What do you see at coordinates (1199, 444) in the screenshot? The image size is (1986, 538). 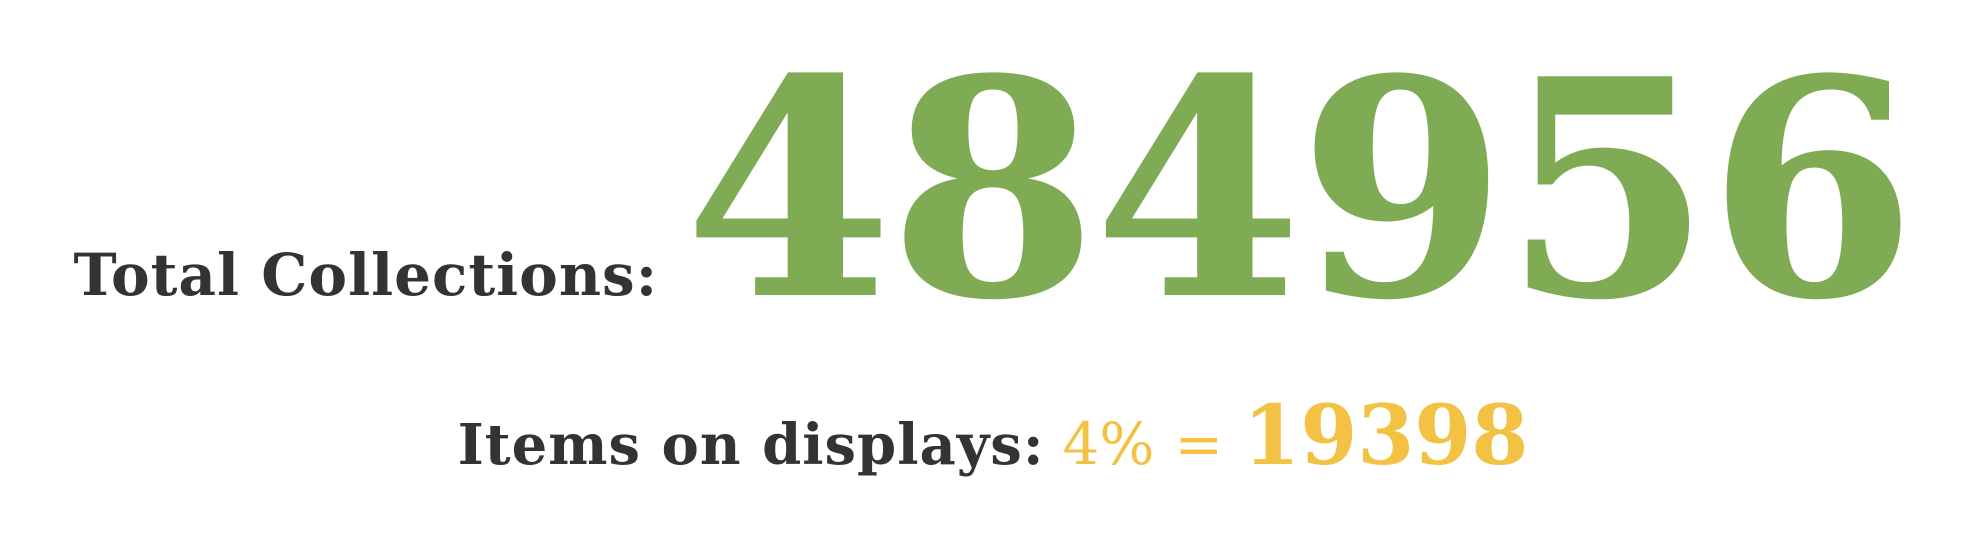 I see `equals-sign: =` at bounding box center [1199, 444].